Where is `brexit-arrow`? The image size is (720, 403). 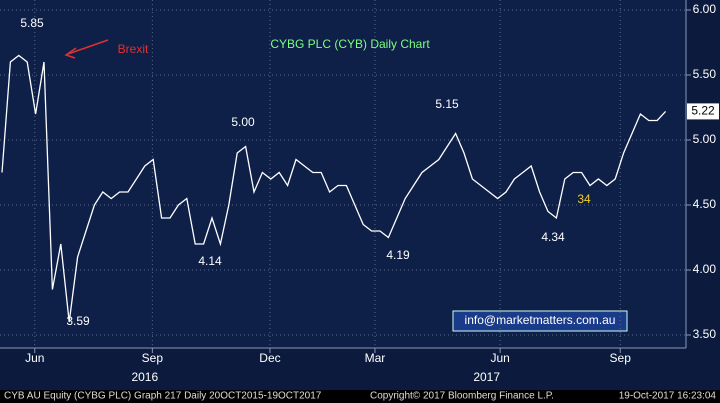
brexit-arrow is located at coordinates (88, 47).